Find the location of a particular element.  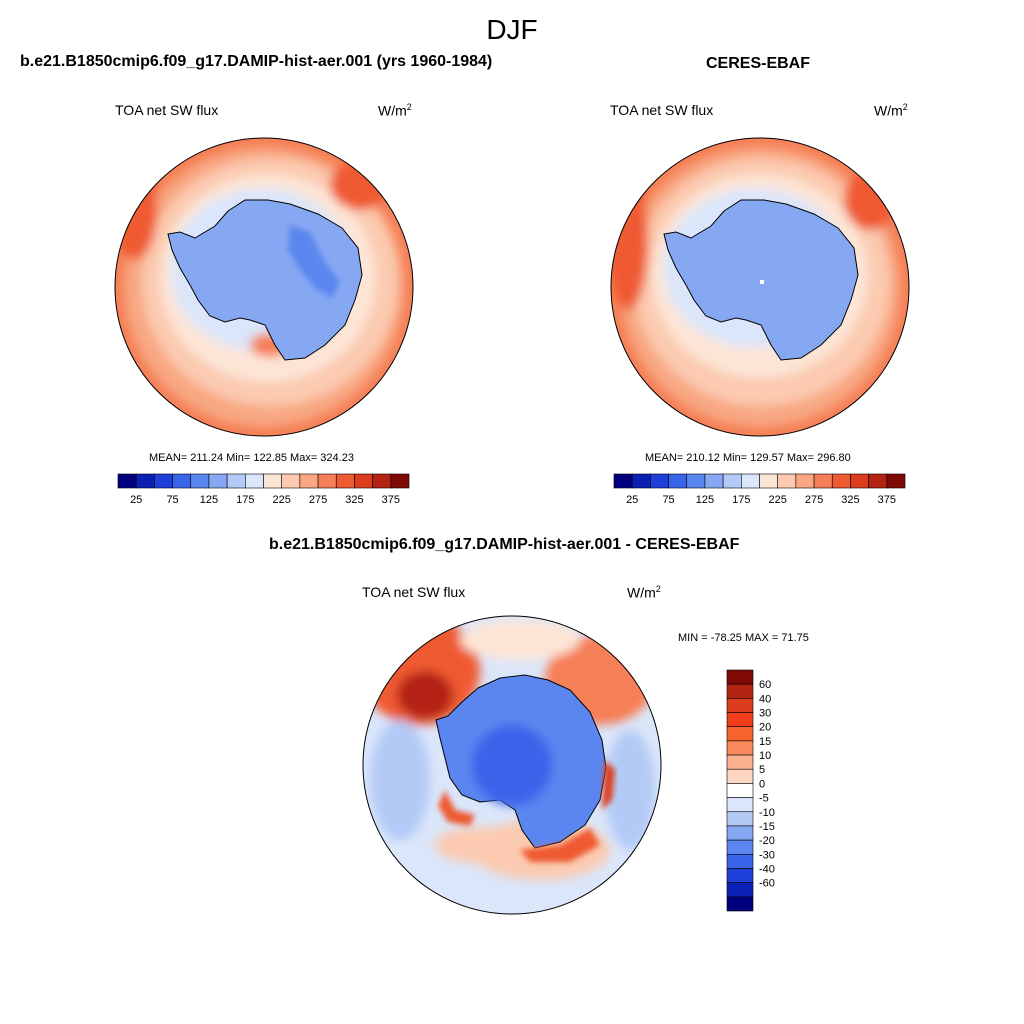

colorbar-ceres-tick-label: 175 is located at coordinates (741, 500).